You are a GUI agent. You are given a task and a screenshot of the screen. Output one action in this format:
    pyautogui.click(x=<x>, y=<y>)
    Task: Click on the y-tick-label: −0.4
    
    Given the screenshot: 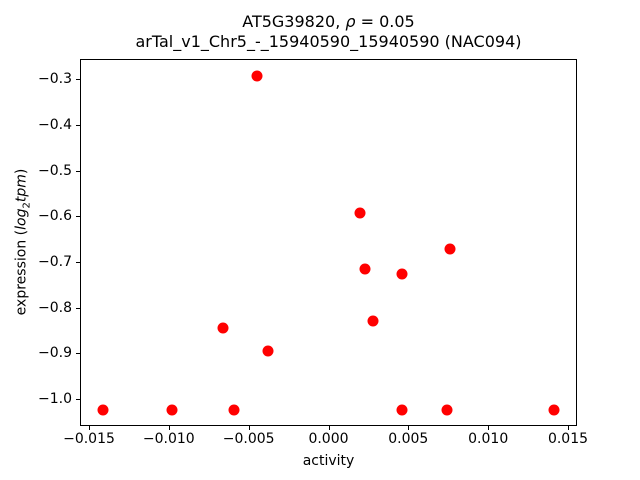 What is the action you would take?
    pyautogui.click(x=55, y=124)
    